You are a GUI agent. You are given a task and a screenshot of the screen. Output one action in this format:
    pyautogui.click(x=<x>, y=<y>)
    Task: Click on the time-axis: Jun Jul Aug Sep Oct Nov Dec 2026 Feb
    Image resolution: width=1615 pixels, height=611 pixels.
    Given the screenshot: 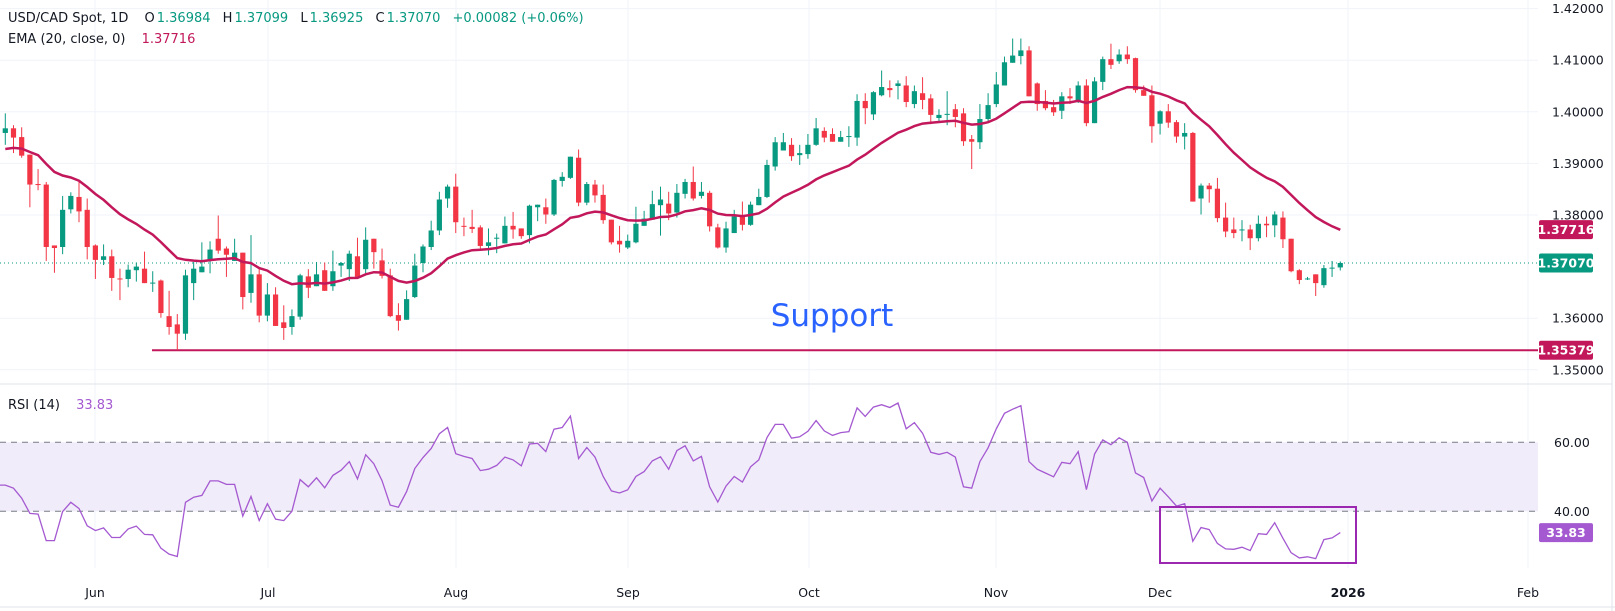 What is the action you would take?
    pyautogui.click(x=811, y=592)
    